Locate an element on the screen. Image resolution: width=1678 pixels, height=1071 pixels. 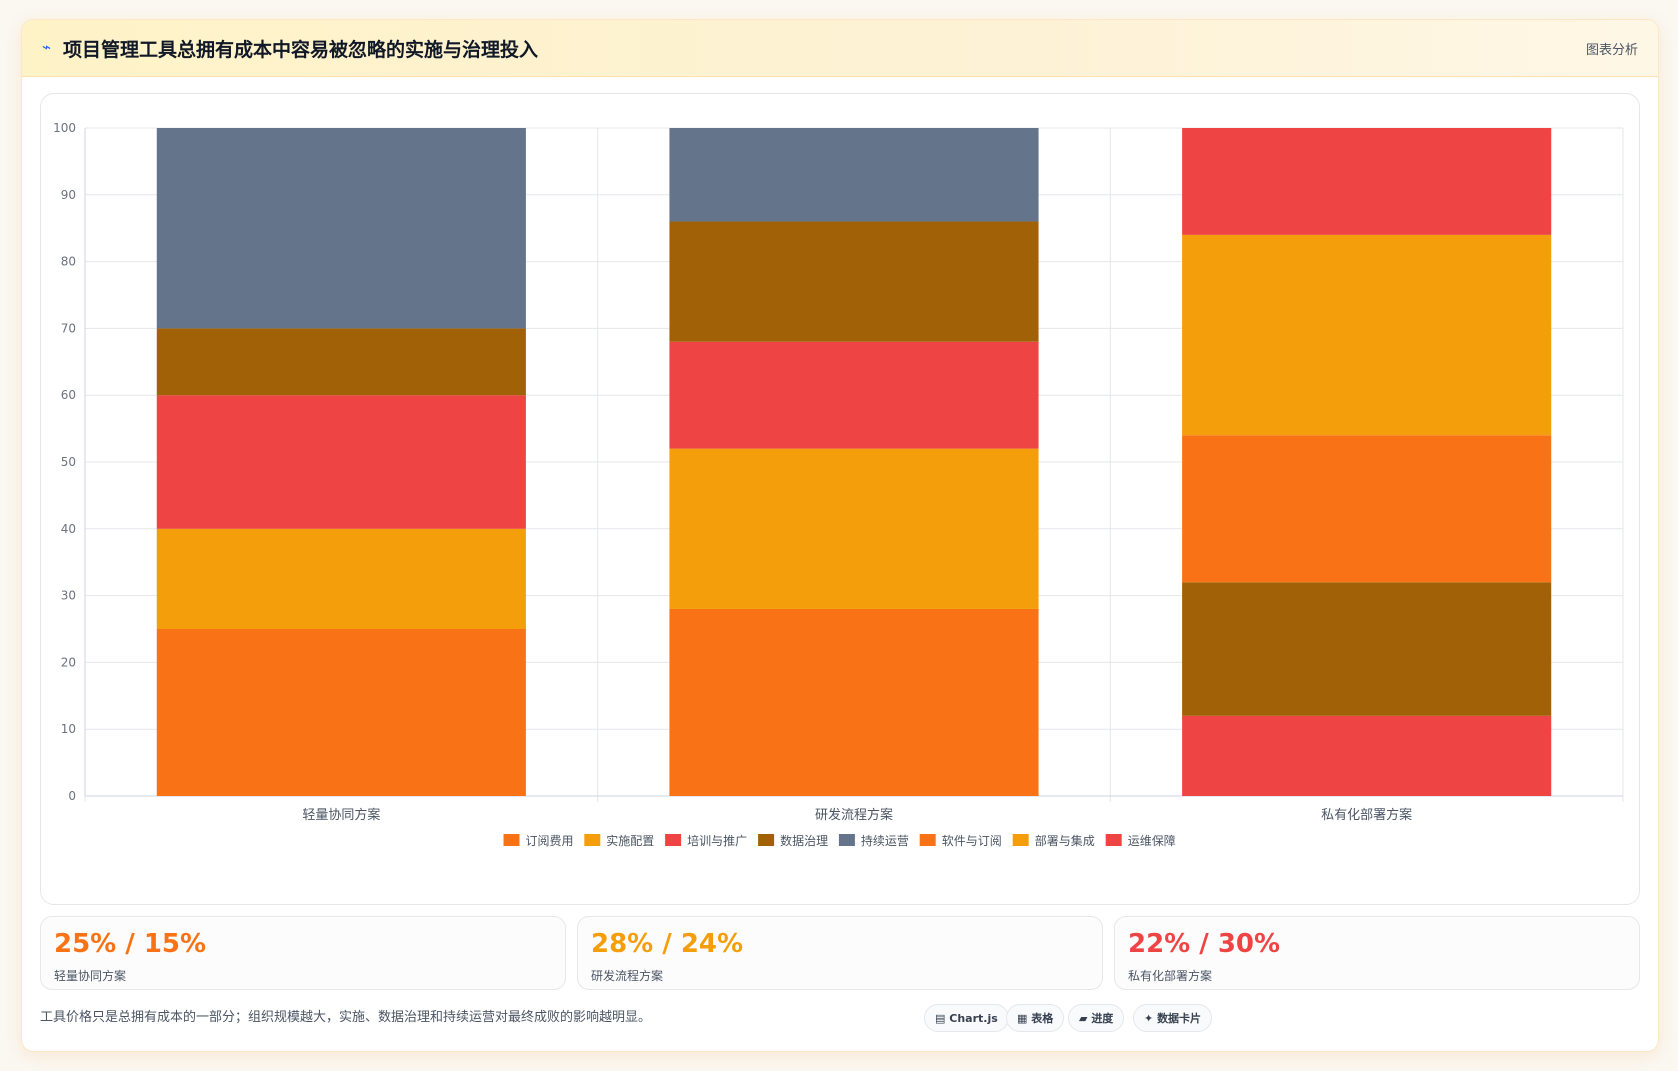
x-tick-label: 轻量协同方案 is located at coordinates (341, 815).